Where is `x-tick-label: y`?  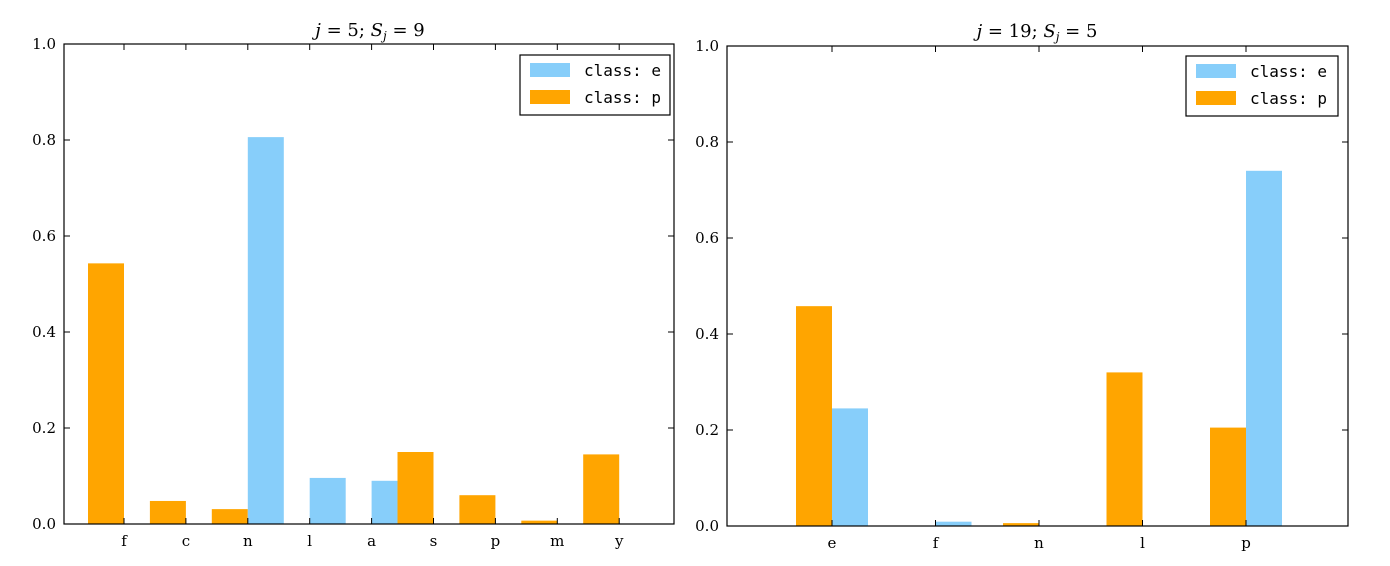 x-tick-label: y is located at coordinates (619, 541).